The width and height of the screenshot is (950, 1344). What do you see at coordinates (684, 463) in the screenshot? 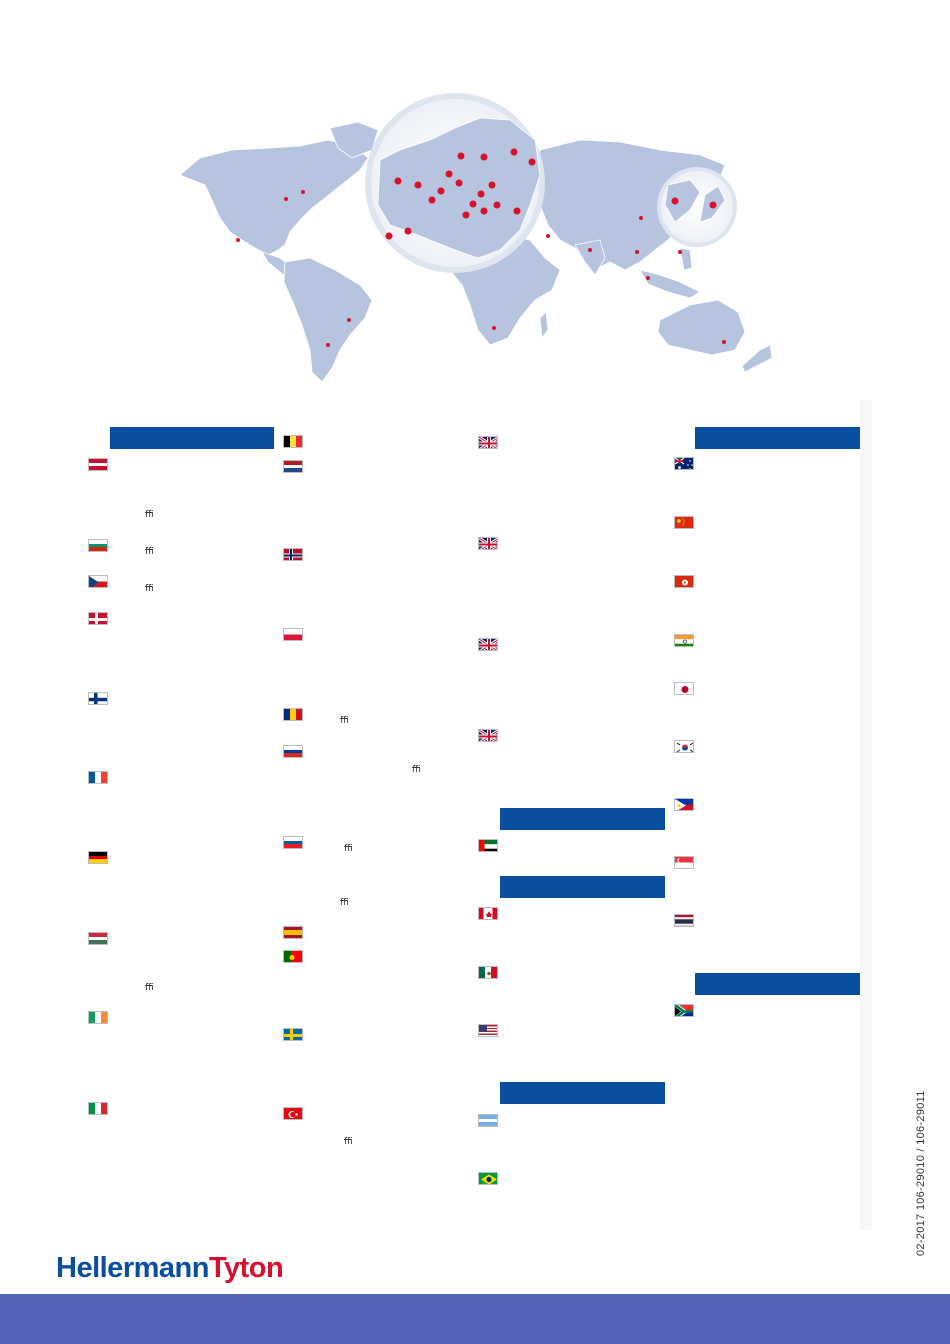
I see `australia-flag` at bounding box center [684, 463].